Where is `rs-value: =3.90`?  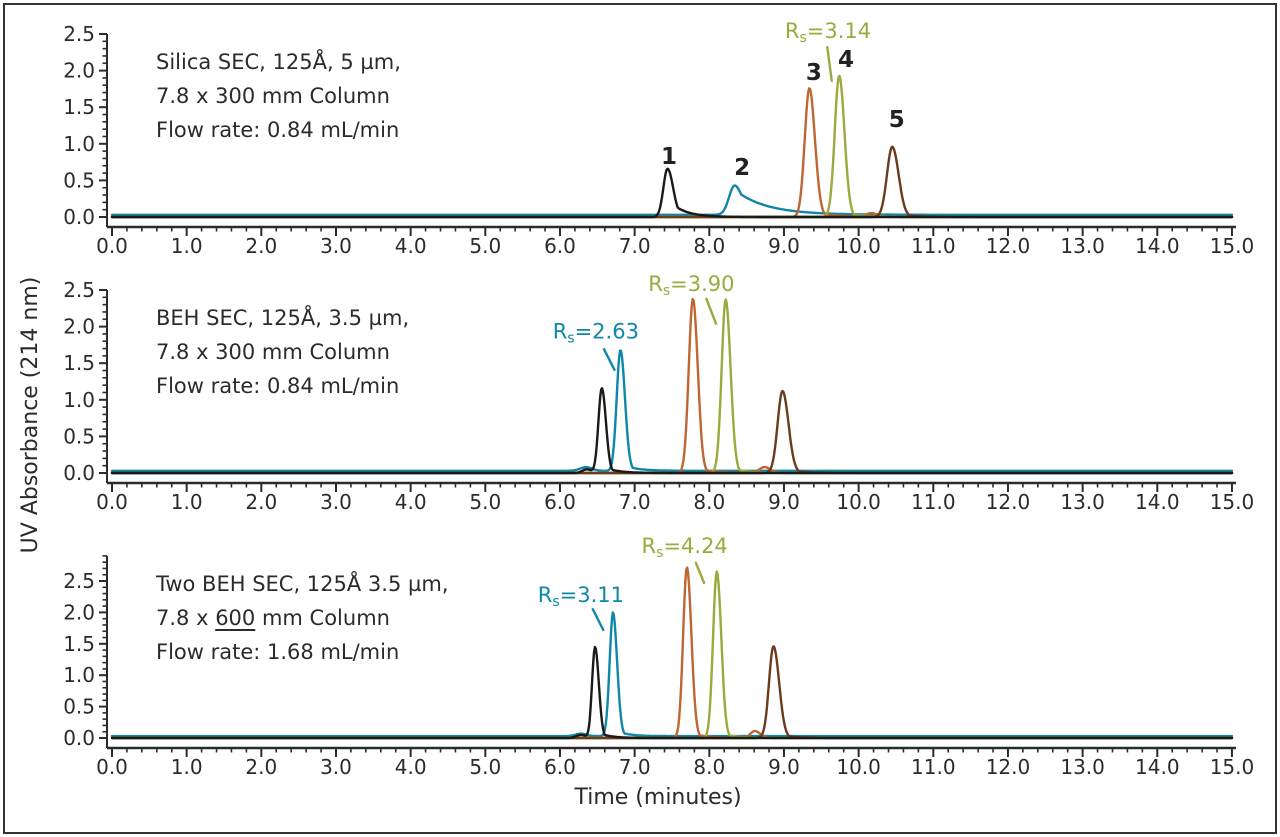
rs-value: =3.90 is located at coordinates (702, 284).